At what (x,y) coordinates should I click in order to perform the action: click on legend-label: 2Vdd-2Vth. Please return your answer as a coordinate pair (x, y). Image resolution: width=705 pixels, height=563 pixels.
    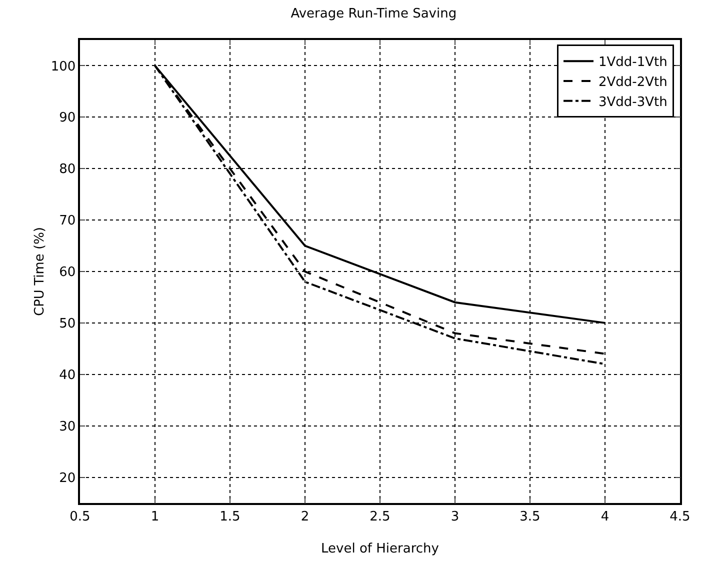
    Looking at the image, I should click on (633, 82).